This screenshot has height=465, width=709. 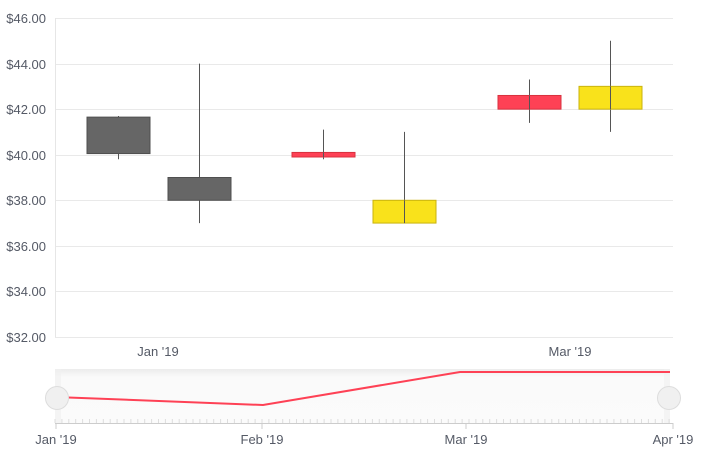 What do you see at coordinates (56, 439) in the screenshot?
I see `navigator-tick-label: Jan '19` at bounding box center [56, 439].